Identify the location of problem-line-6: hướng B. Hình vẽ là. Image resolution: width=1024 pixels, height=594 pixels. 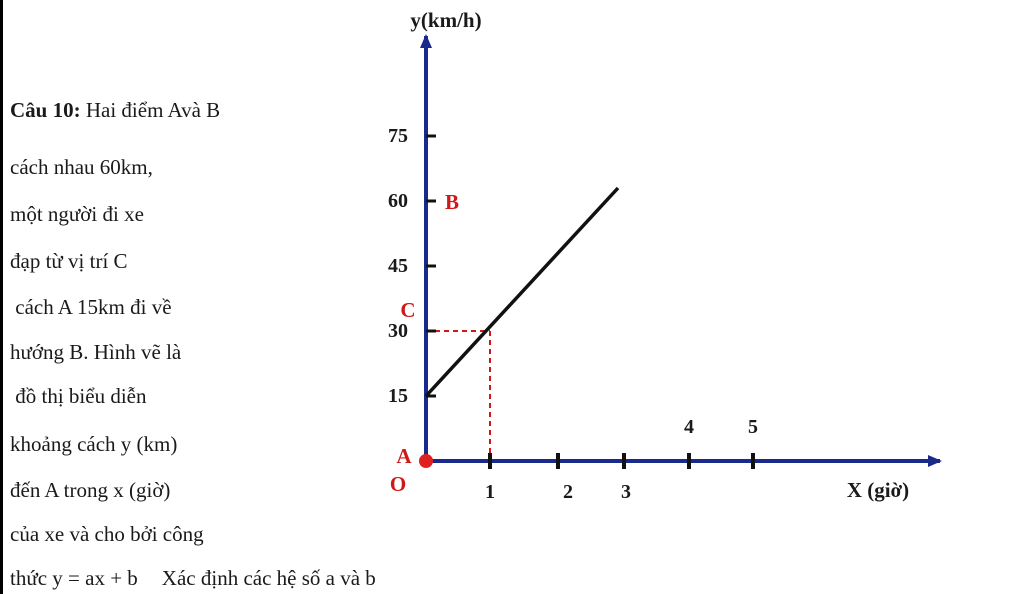
(96, 352).